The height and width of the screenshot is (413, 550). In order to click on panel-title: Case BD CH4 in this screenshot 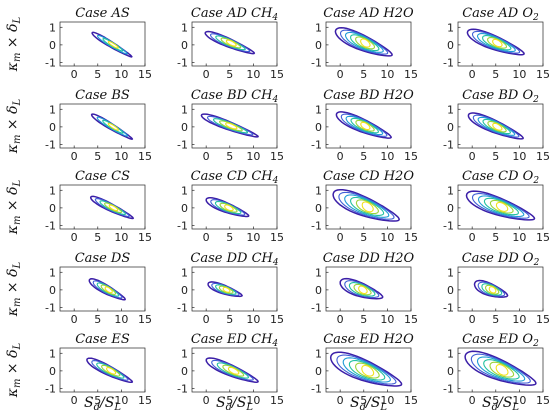, I will do `click(235, 96)`.